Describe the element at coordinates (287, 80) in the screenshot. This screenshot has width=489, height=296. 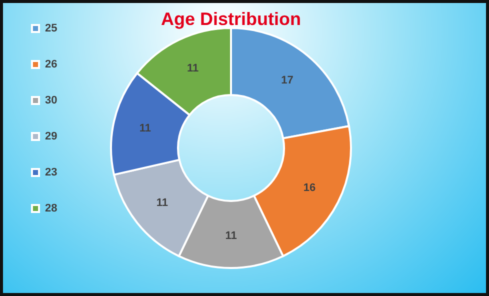
I see `data-label: 17` at that location.